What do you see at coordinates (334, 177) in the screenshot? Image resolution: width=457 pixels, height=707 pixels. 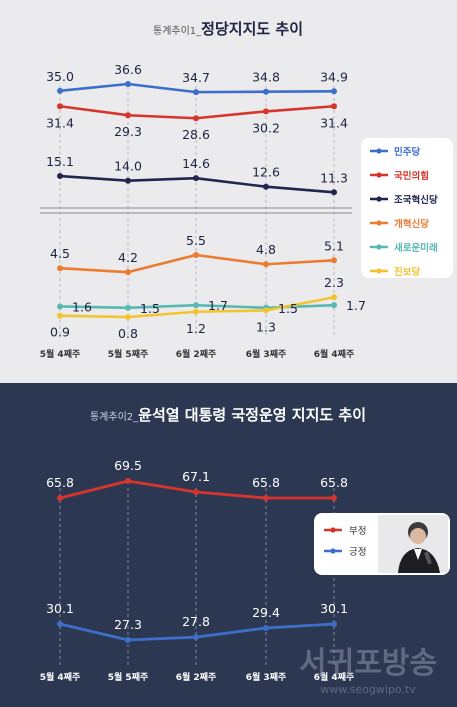 I see `chart1-data-label: 11.3` at bounding box center [334, 177].